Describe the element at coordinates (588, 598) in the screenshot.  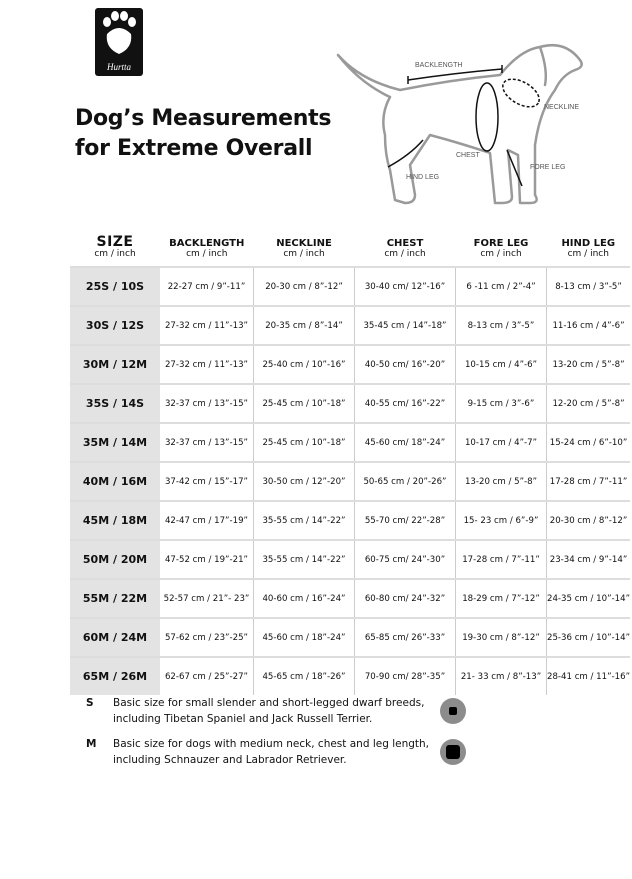
I see `measurement-cell: 24-35 cm / 10”-14”` at that location.